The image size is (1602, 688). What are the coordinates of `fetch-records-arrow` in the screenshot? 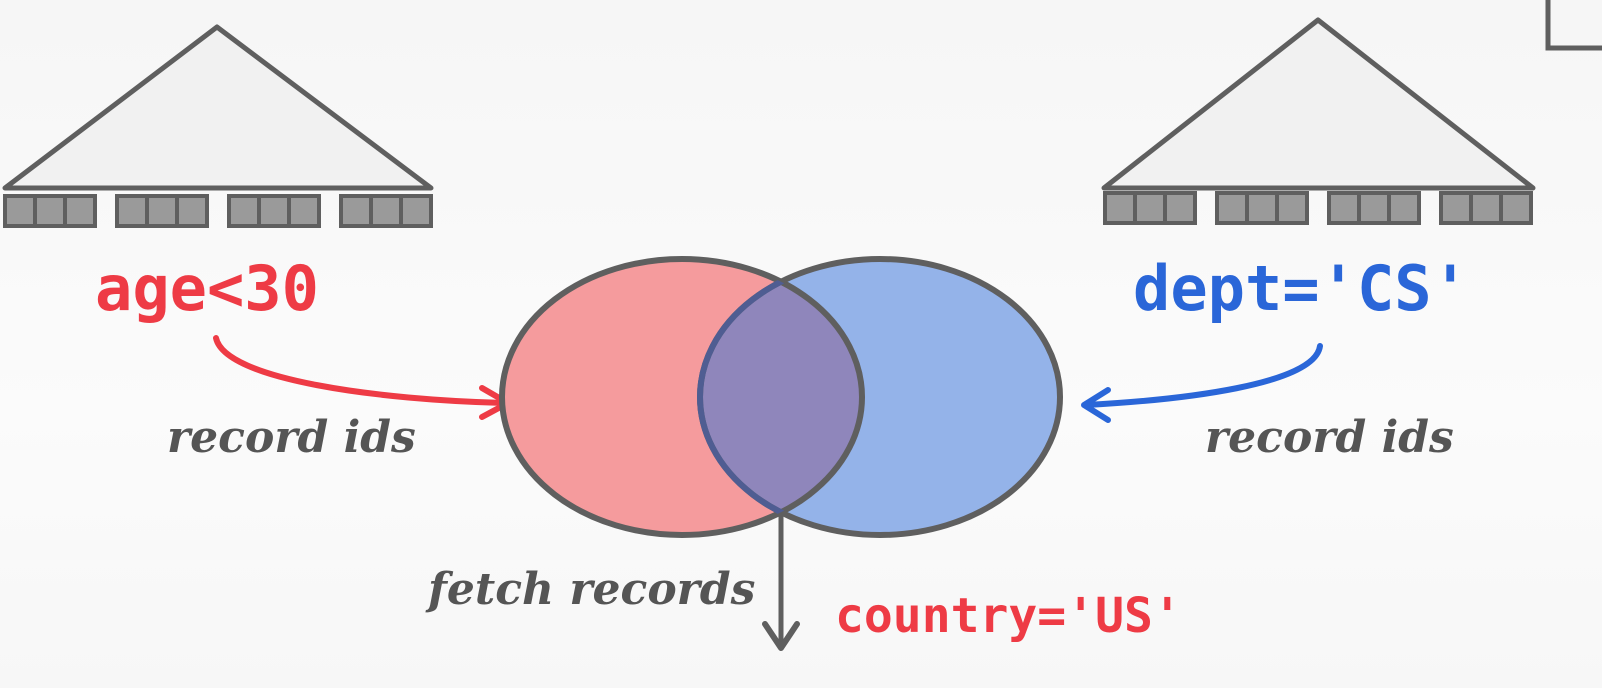 It's located at (781, 583).